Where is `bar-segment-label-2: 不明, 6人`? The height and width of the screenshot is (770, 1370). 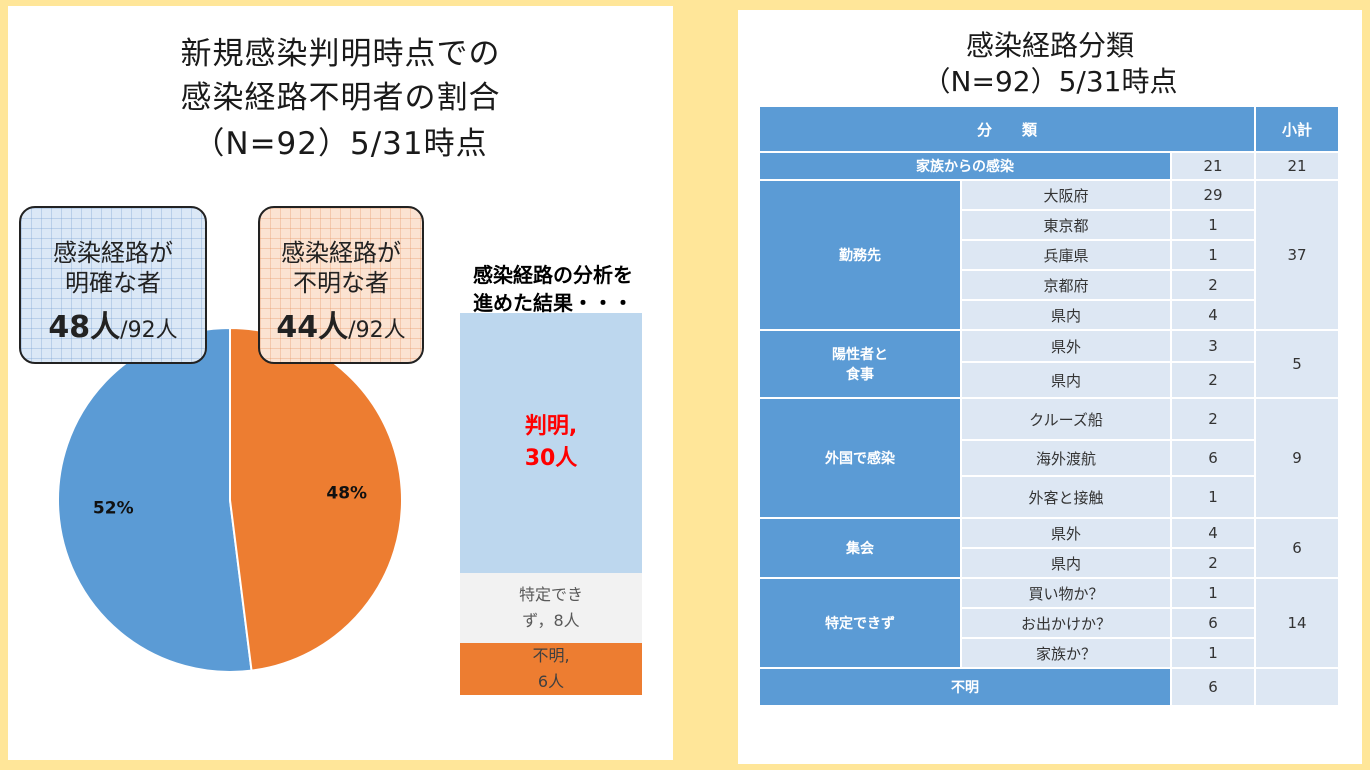 bar-segment-label-2: 不明, 6人 is located at coordinates (551, 669).